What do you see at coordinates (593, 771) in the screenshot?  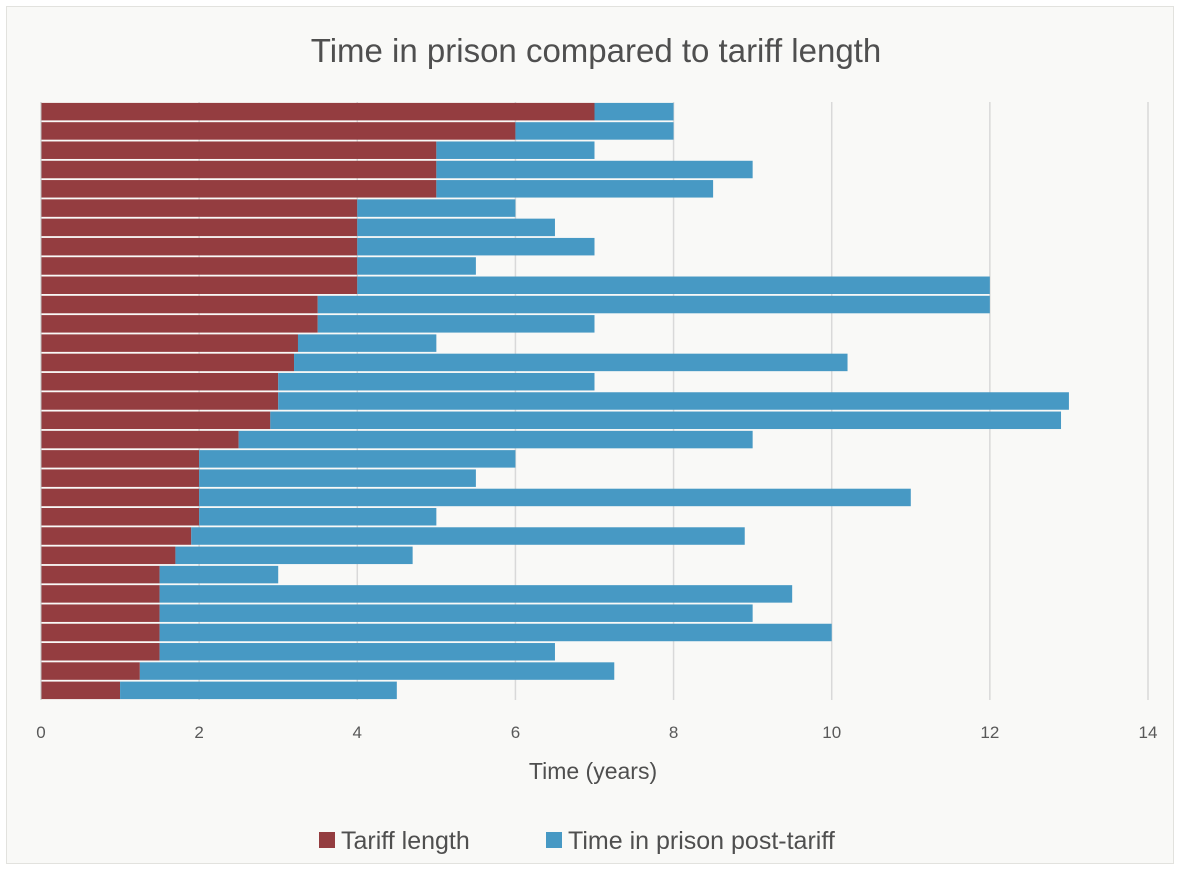 I see `x-axis-label: Time (years)` at bounding box center [593, 771].